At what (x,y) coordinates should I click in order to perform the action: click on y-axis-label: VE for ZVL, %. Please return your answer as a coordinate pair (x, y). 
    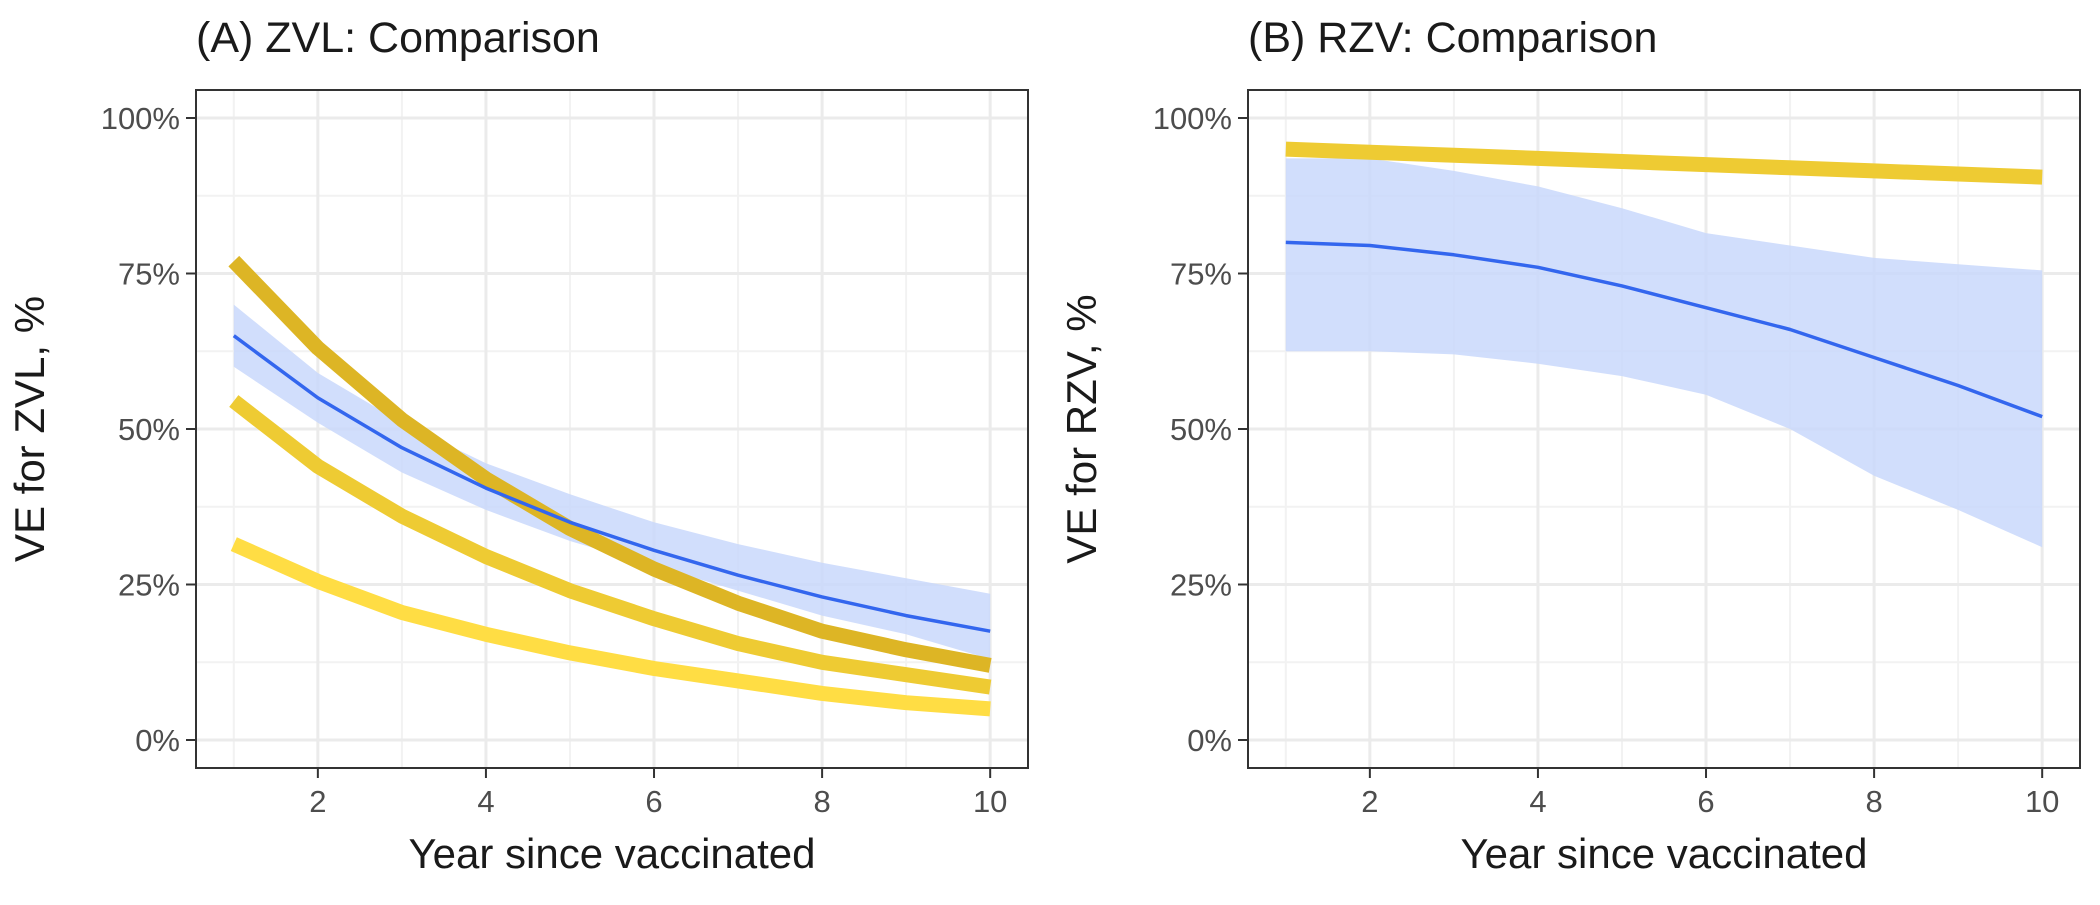
    Looking at the image, I should click on (29, 429).